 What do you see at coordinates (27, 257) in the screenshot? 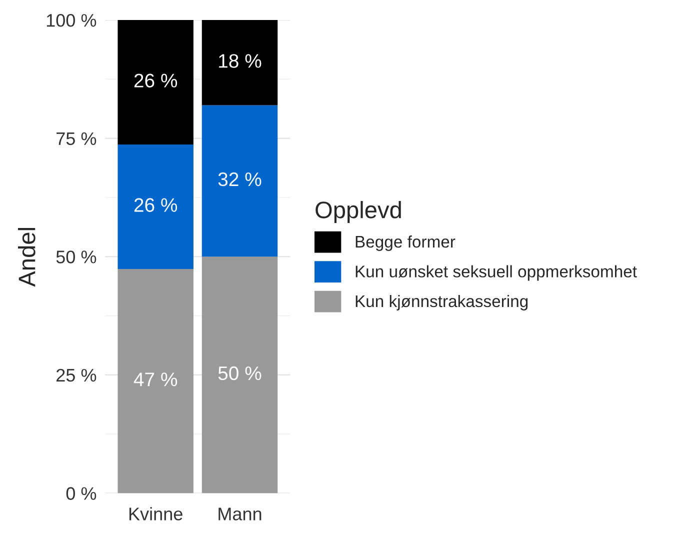
I see `y-axis-title: Andel` at bounding box center [27, 257].